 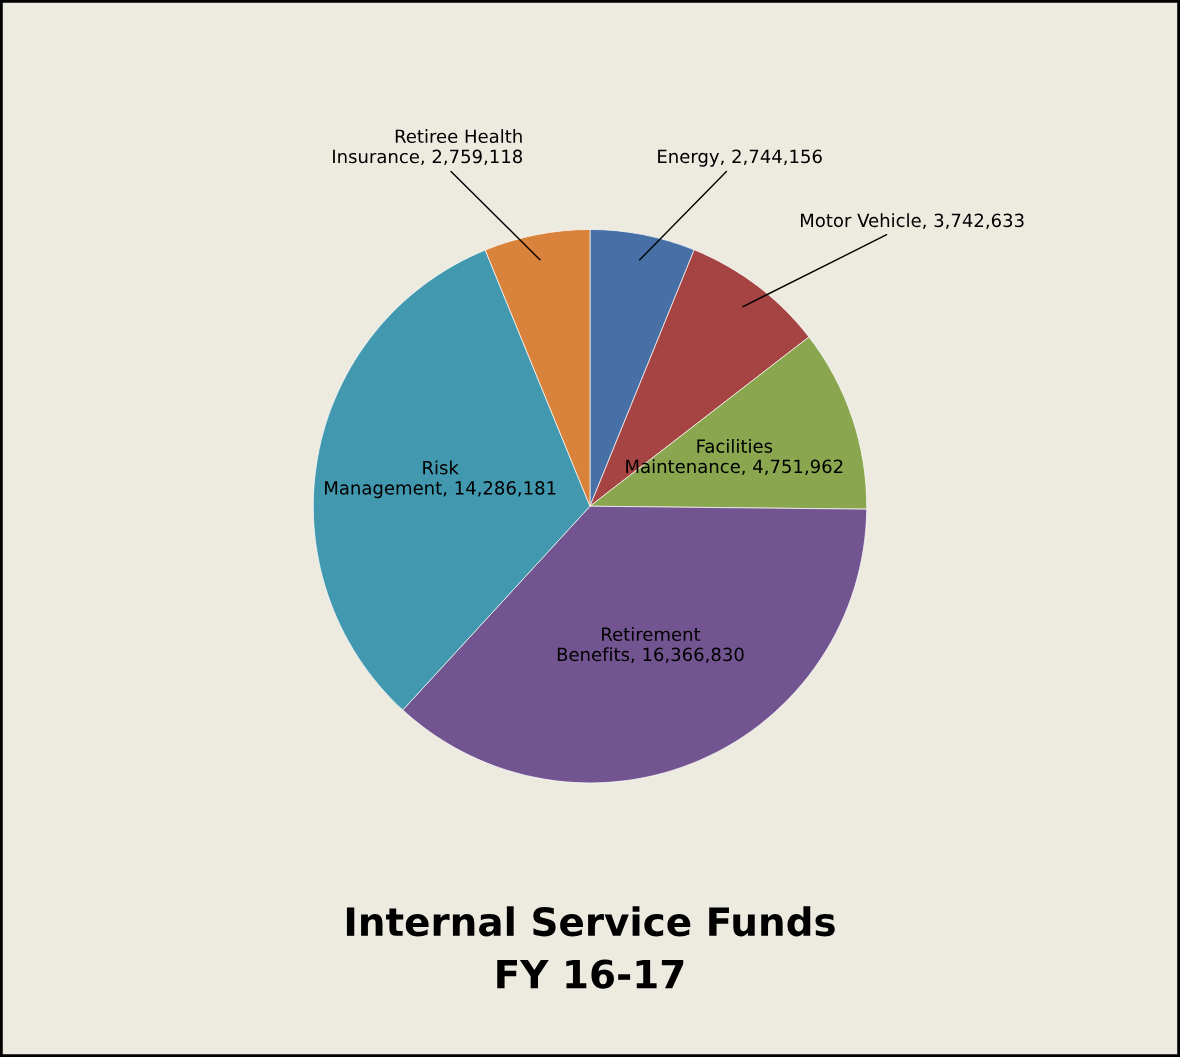 What do you see at coordinates (740, 158) in the screenshot?
I see `slice-label: Energy, 2,744,156` at bounding box center [740, 158].